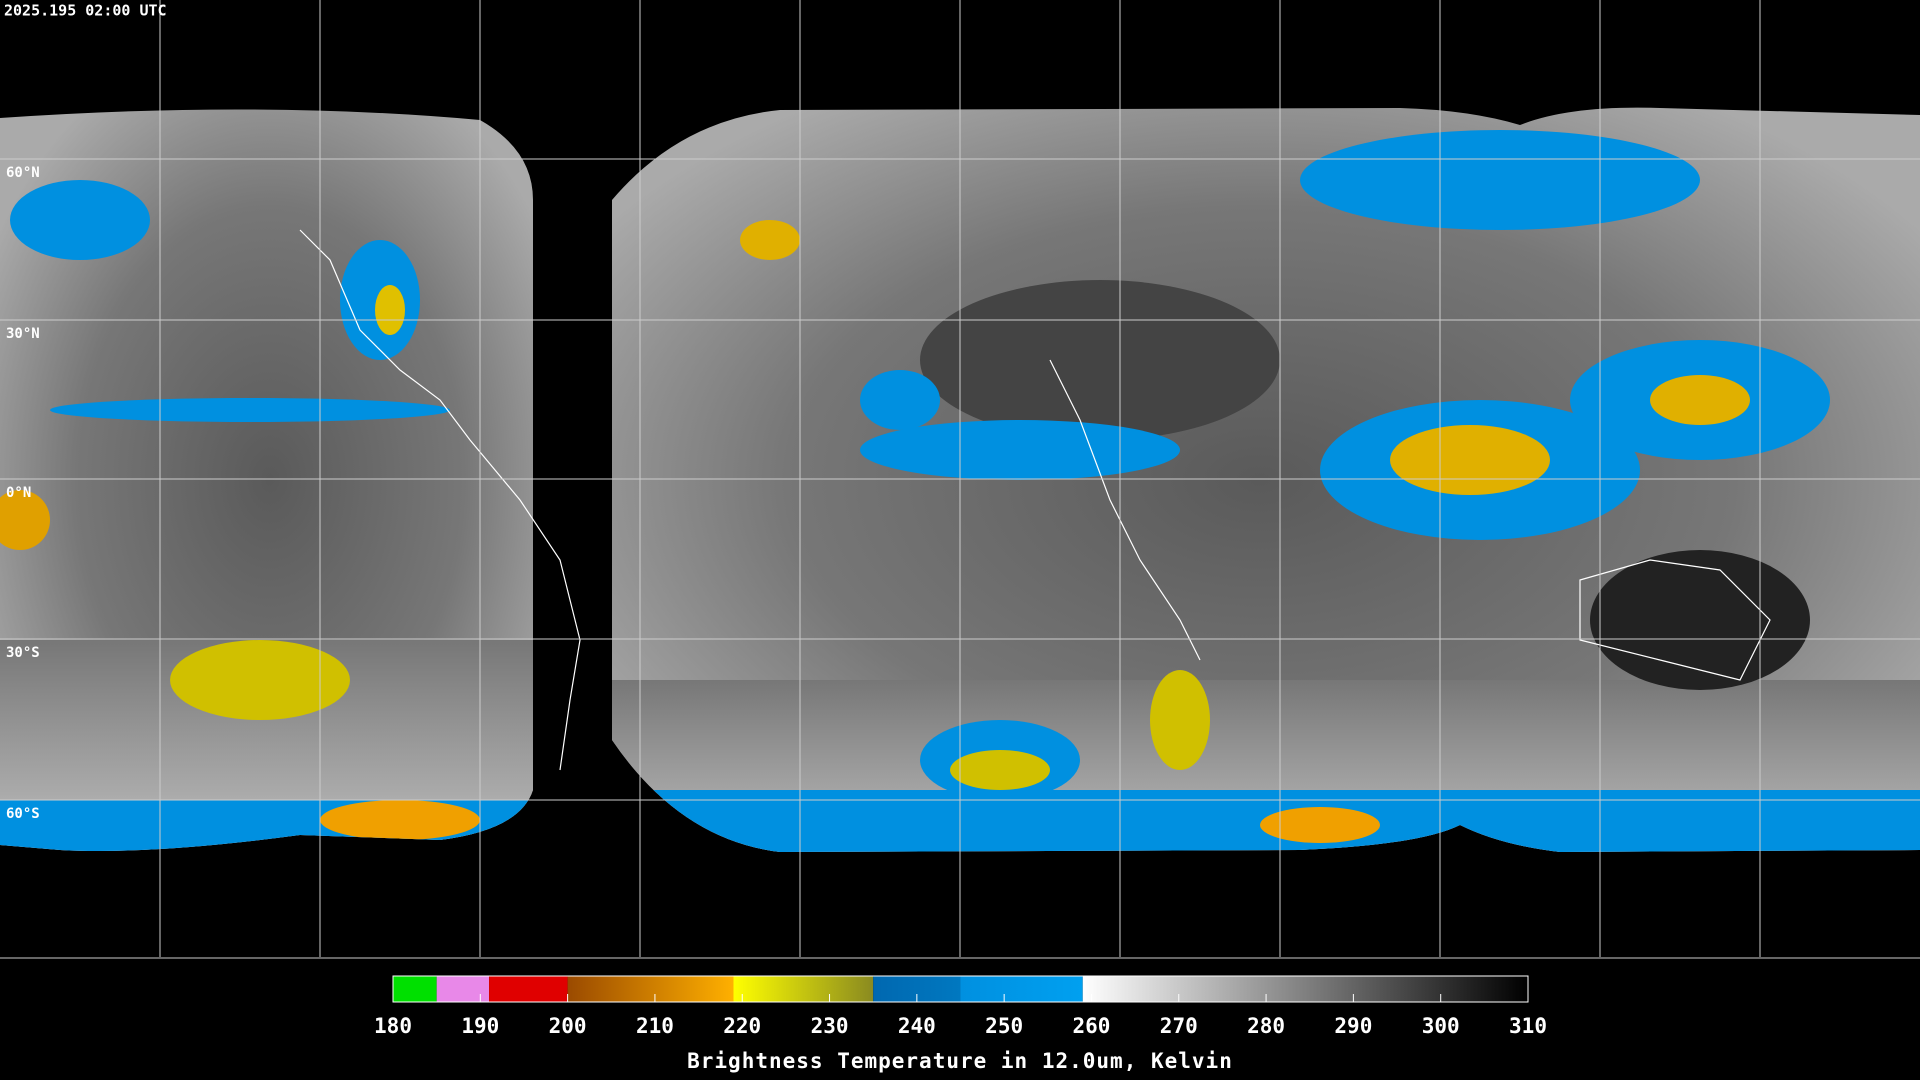  What do you see at coordinates (1528, 1026) in the screenshot?
I see `colorbar-tick-label: 310` at bounding box center [1528, 1026].